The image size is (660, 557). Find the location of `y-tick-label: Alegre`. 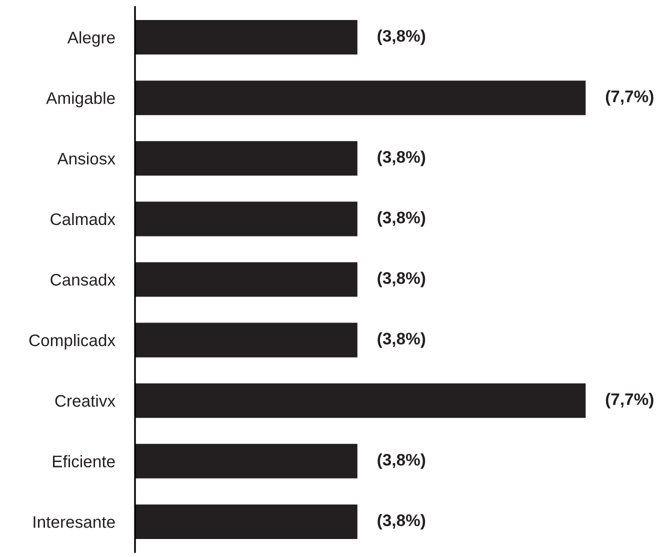

y-tick-label: Alegre is located at coordinates (91, 39).